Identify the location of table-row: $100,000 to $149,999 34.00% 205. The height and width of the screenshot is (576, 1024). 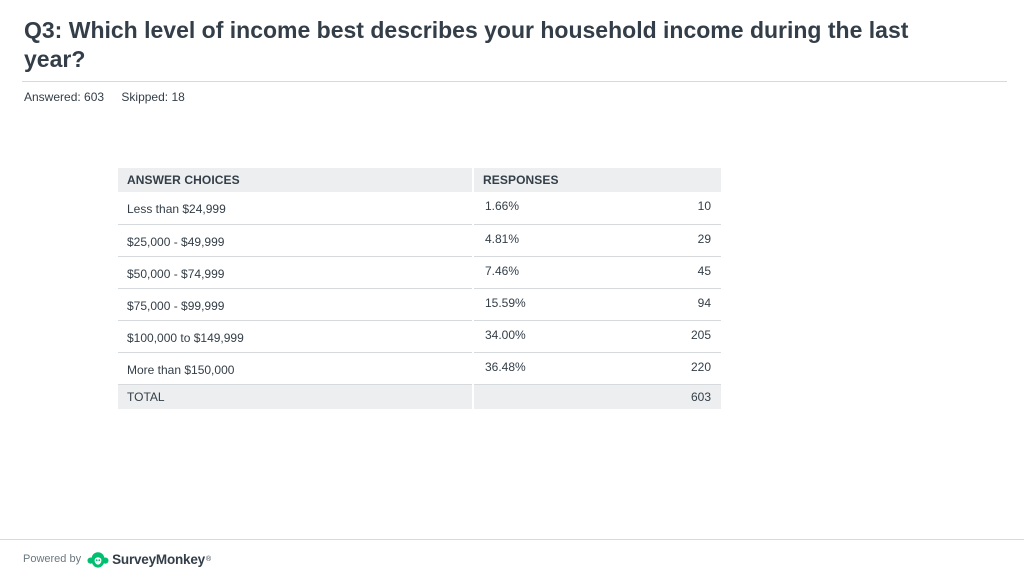
(419, 336).